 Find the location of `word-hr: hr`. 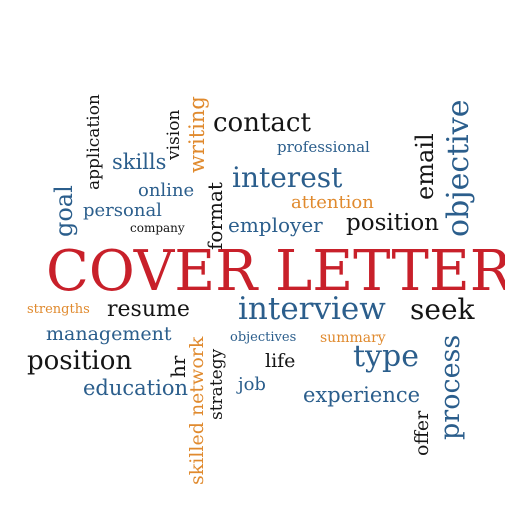

word-hr: hr is located at coordinates (178, 366).